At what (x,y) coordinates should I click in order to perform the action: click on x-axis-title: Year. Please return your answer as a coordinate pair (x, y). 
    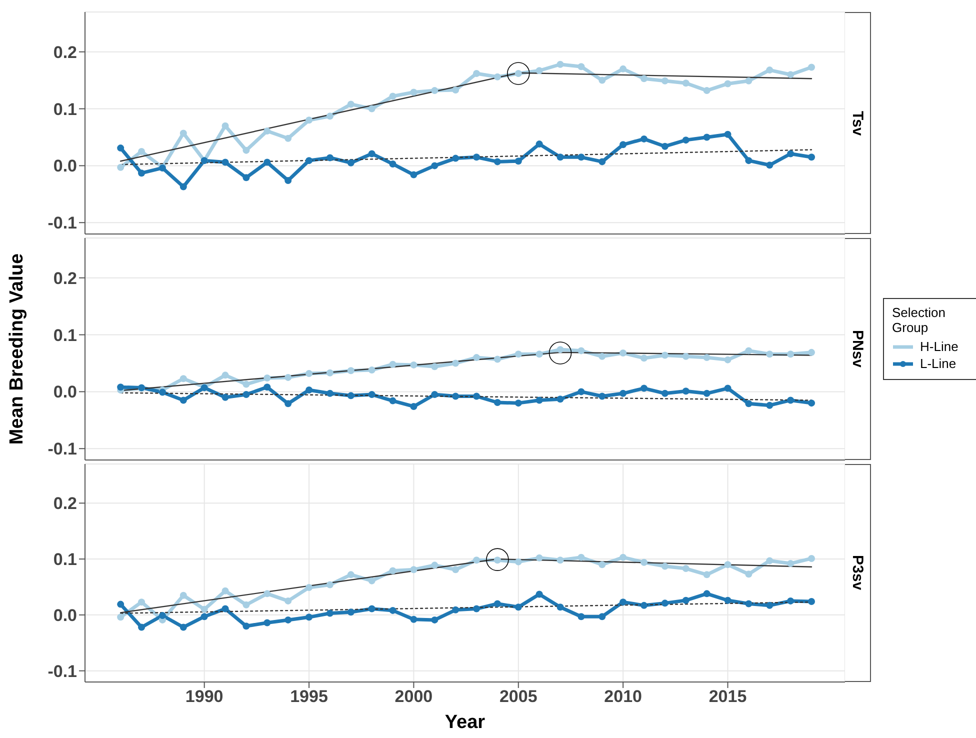
    Looking at the image, I should click on (465, 722).